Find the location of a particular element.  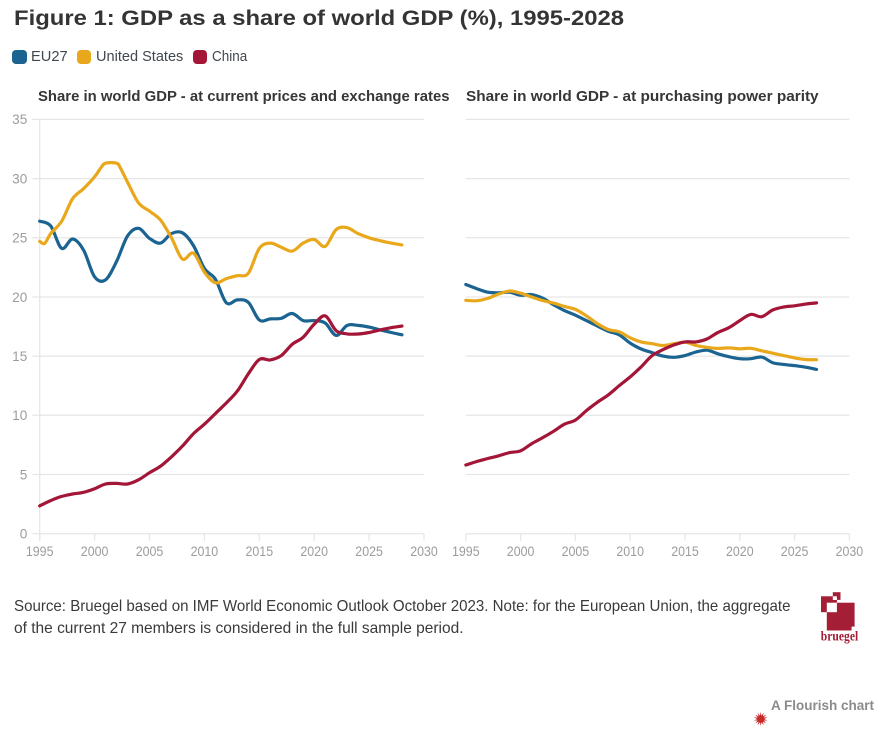

svg-text: 0 is located at coordinates (24, 534).